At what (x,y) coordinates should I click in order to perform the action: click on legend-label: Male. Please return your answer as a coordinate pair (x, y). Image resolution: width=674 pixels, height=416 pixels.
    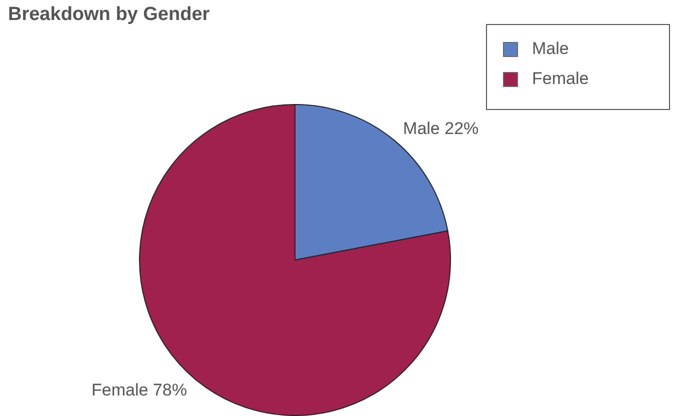
    Looking at the image, I should click on (550, 49).